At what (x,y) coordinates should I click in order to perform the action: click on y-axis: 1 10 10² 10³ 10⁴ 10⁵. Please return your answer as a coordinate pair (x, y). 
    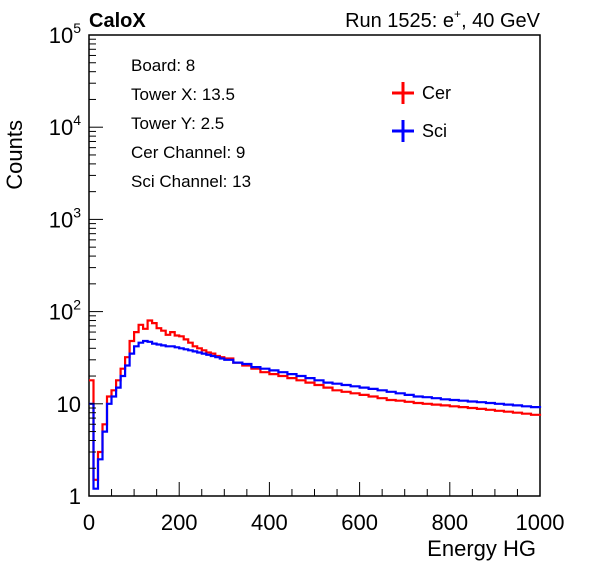
    Looking at the image, I should click on (76, 264).